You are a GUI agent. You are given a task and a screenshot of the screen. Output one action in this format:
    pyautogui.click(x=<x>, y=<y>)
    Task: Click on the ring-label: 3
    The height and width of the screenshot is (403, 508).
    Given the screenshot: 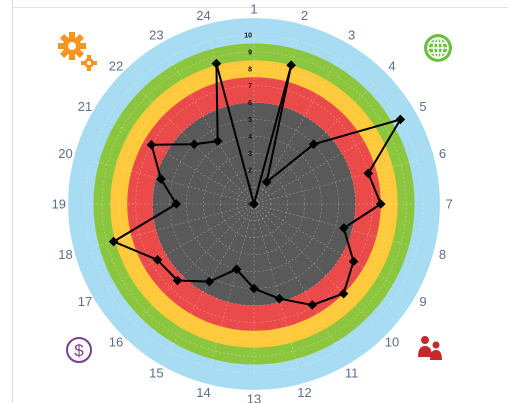 What is the action you would take?
    pyautogui.click(x=250, y=154)
    